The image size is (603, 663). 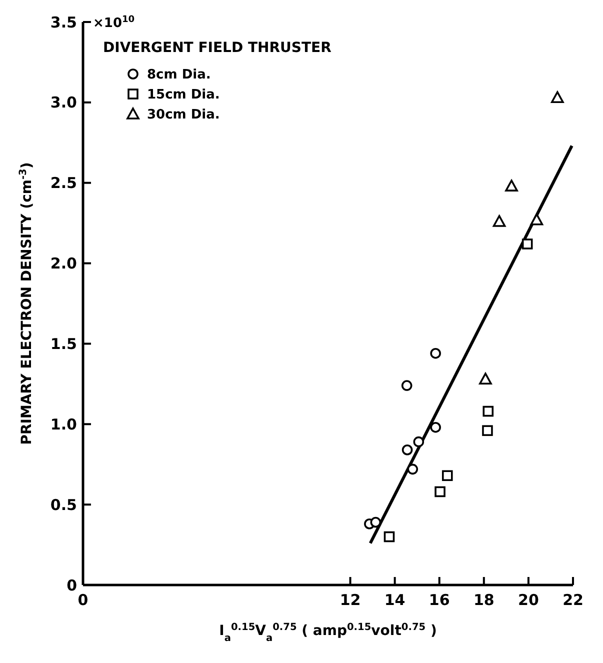 What do you see at coordinates (63, 424) in the screenshot?
I see `y-tick-label: 1.0` at bounding box center [63, 424].